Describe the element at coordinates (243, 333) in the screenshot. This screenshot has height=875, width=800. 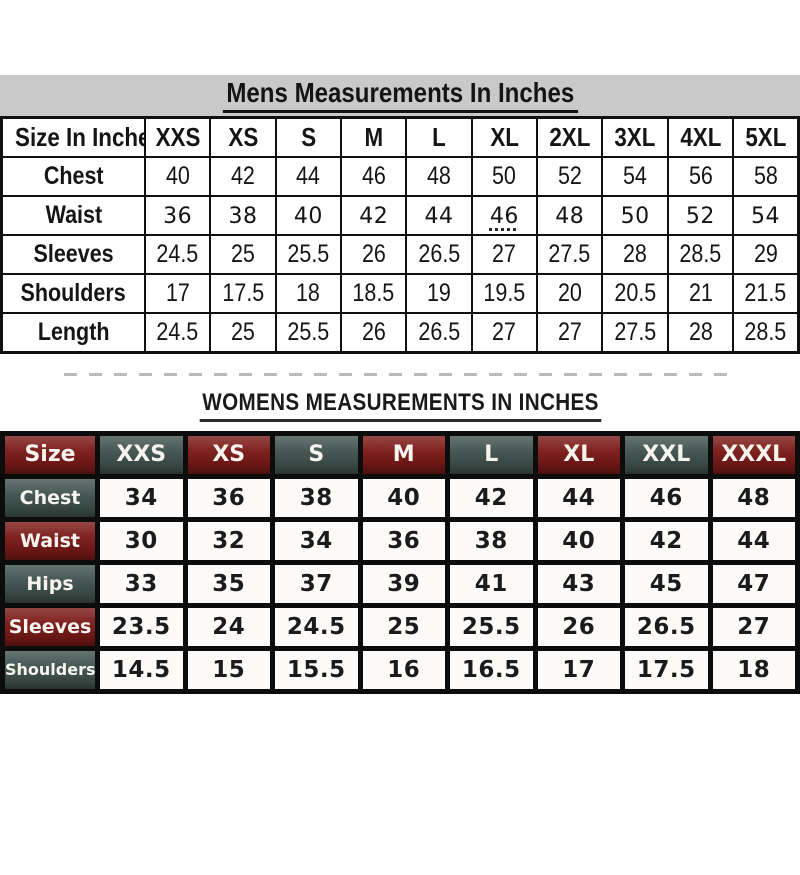
I see `mens-size-cell: 25` at that location.